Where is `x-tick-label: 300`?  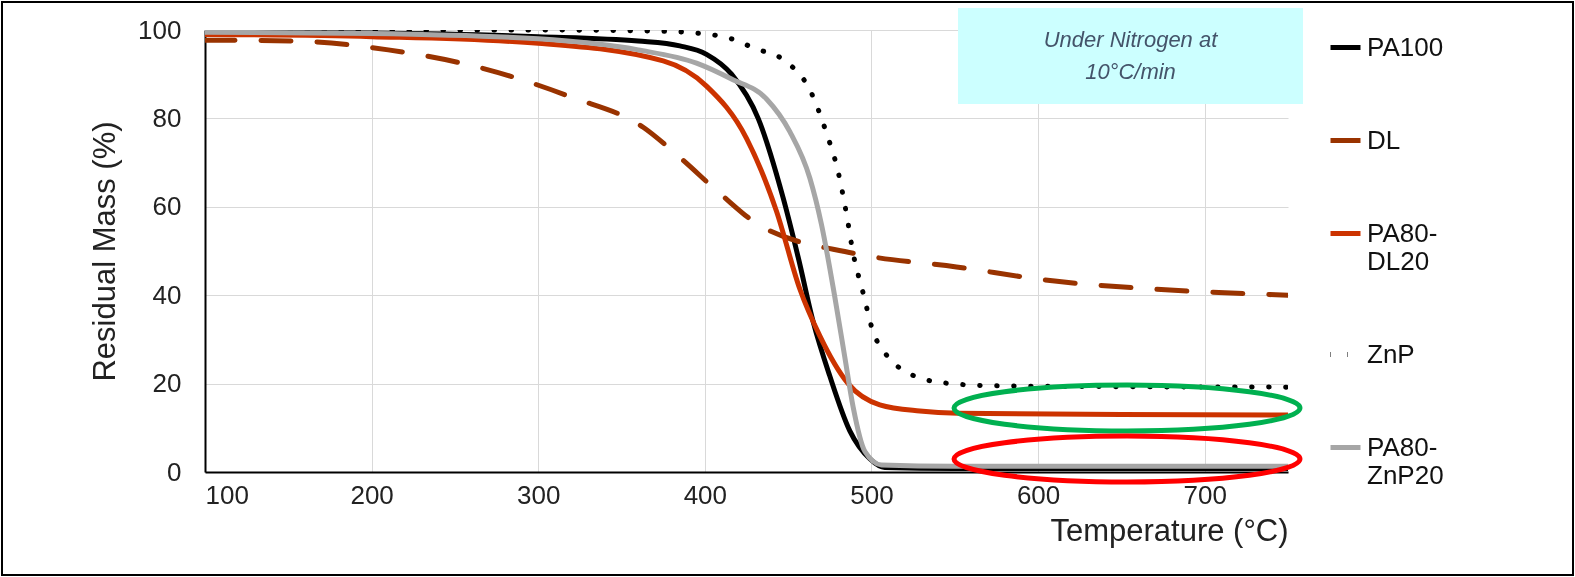
x-tick-label: 300 is located at coordinates (539, 494).